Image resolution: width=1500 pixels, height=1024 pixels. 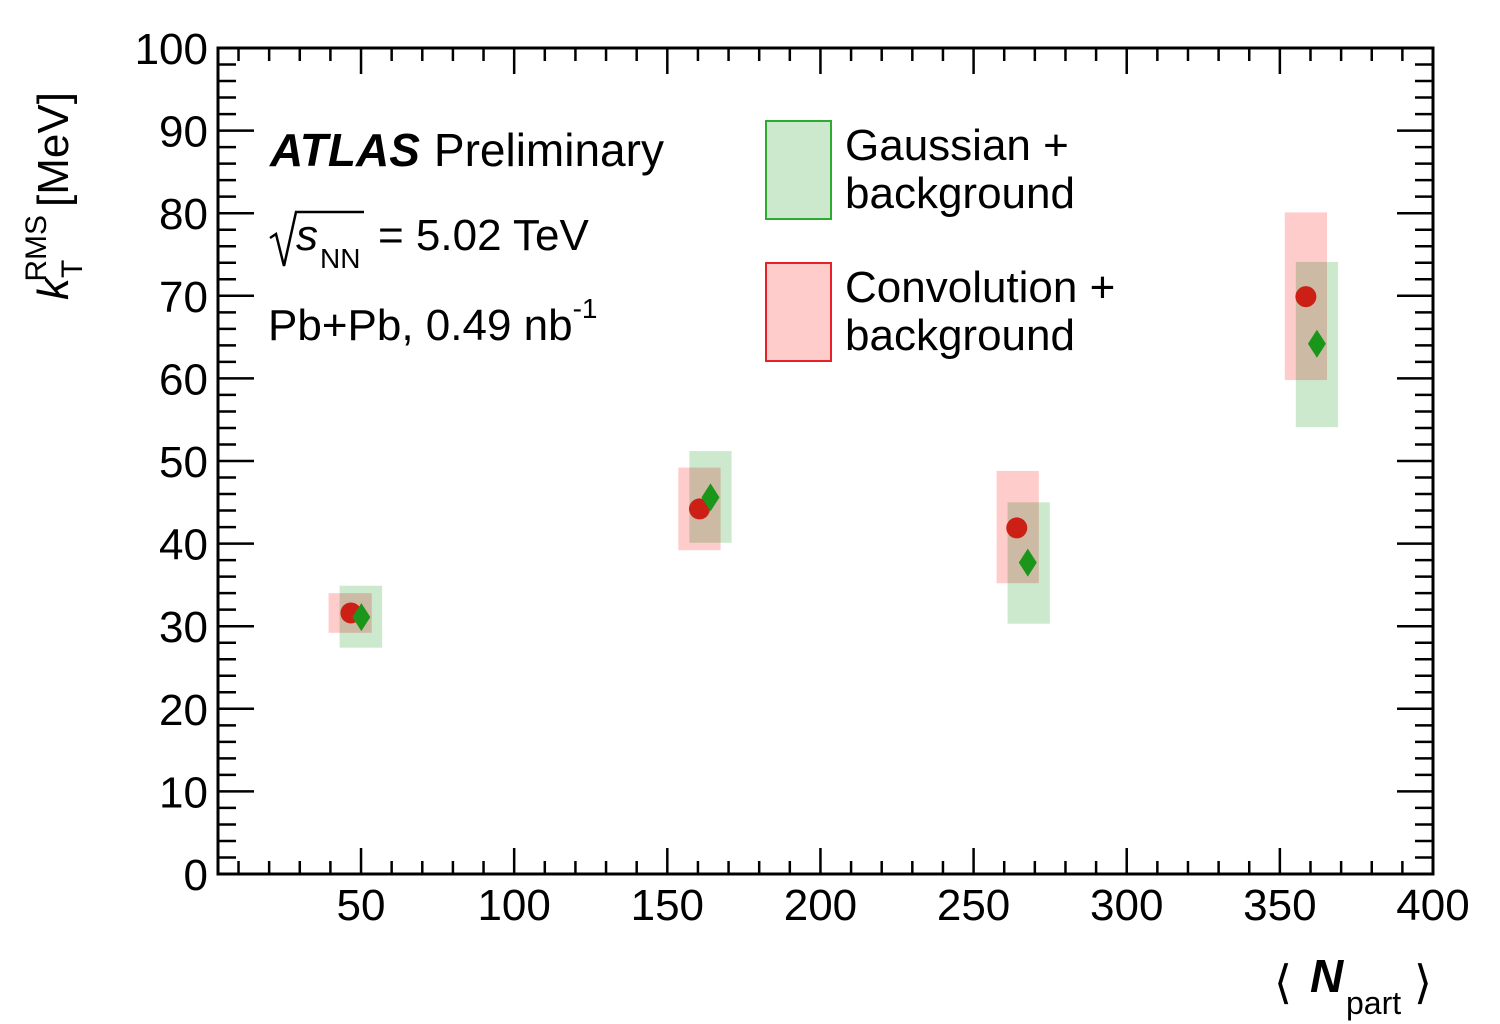 What do you see at coordinates (1432, 905) in the screenshot?
I see `x-tick-label: 400` at bounding box center [1432, 905].